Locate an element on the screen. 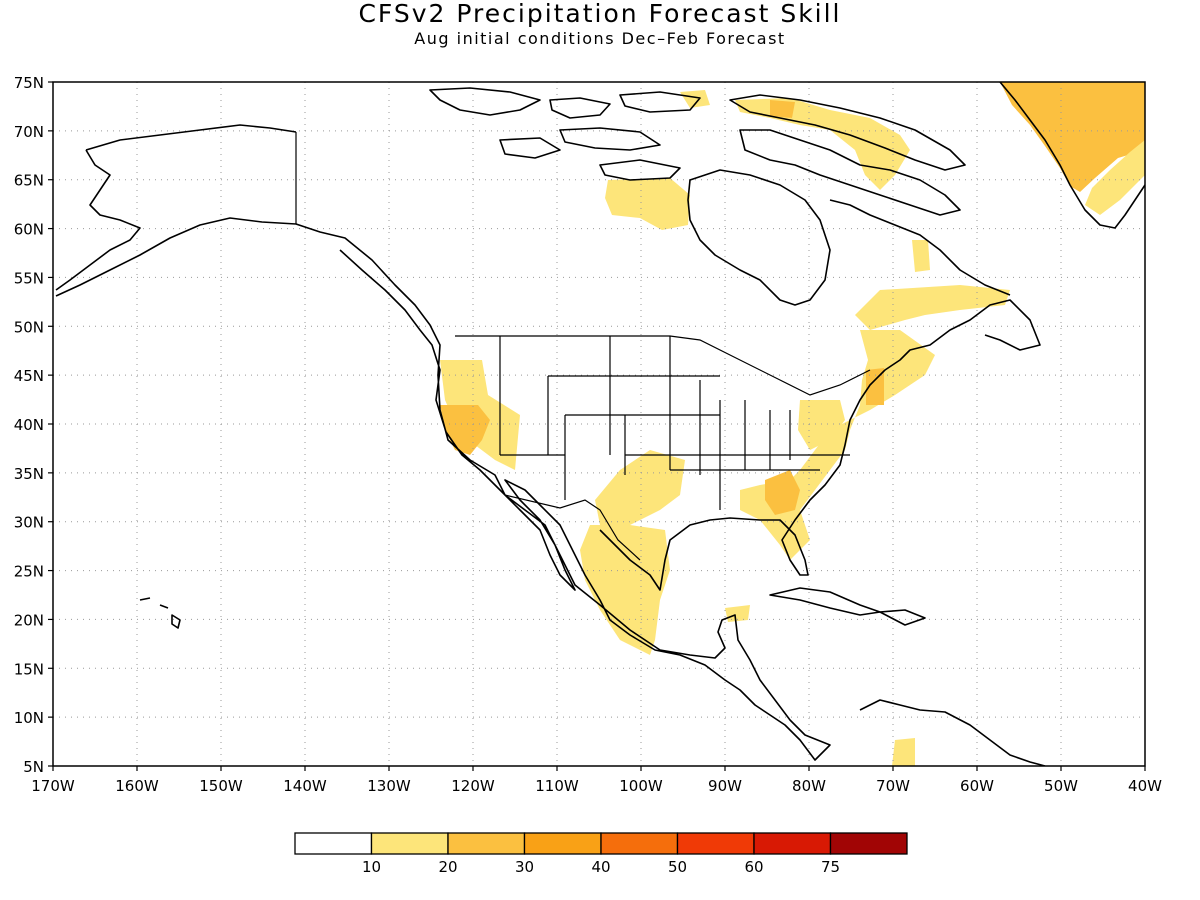  legend-label: 75 is located at coordinates (830, 867).